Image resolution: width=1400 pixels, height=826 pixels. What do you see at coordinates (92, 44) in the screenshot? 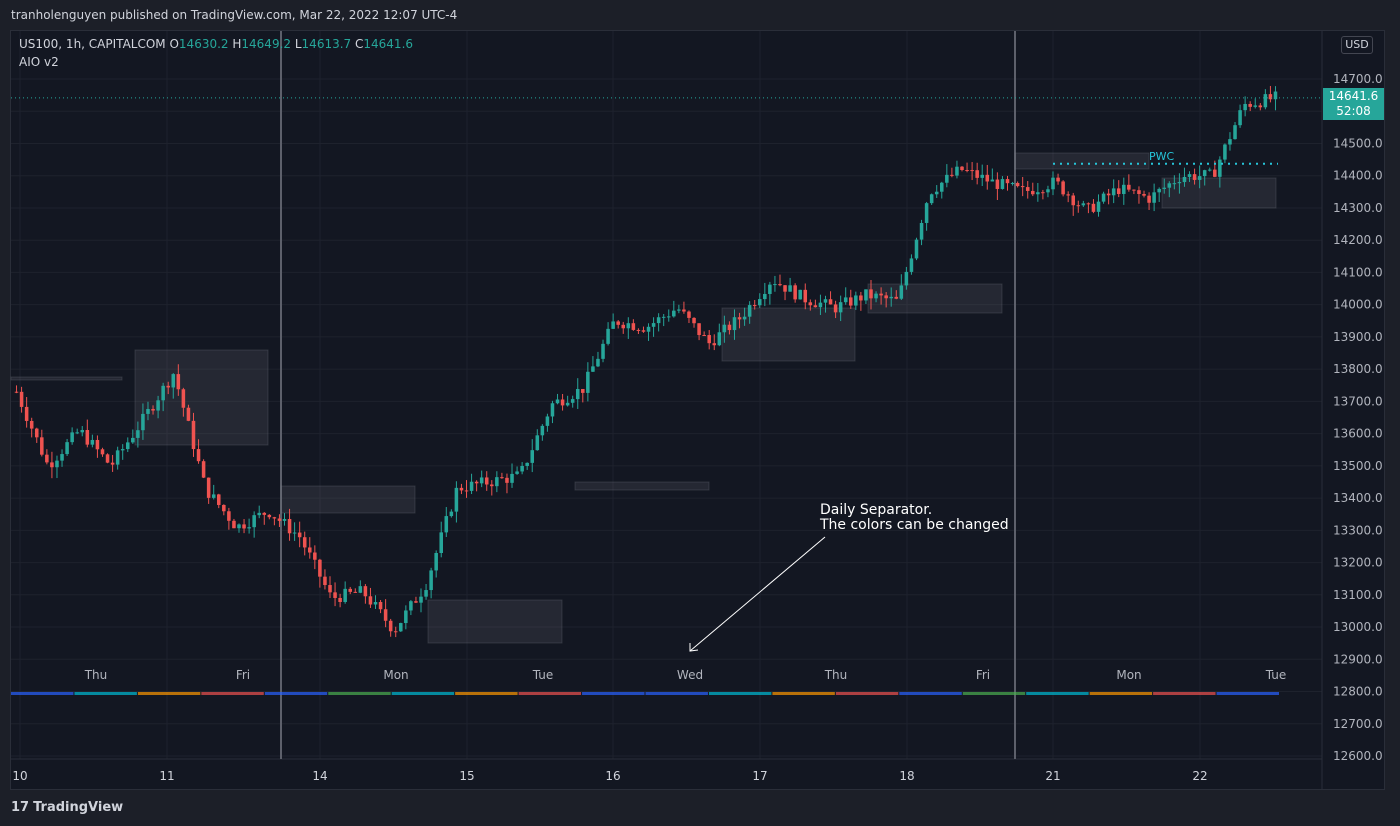
I see `symbol-label: US100, 1h, CAPITALCOM` at bounding box center [92, 44].